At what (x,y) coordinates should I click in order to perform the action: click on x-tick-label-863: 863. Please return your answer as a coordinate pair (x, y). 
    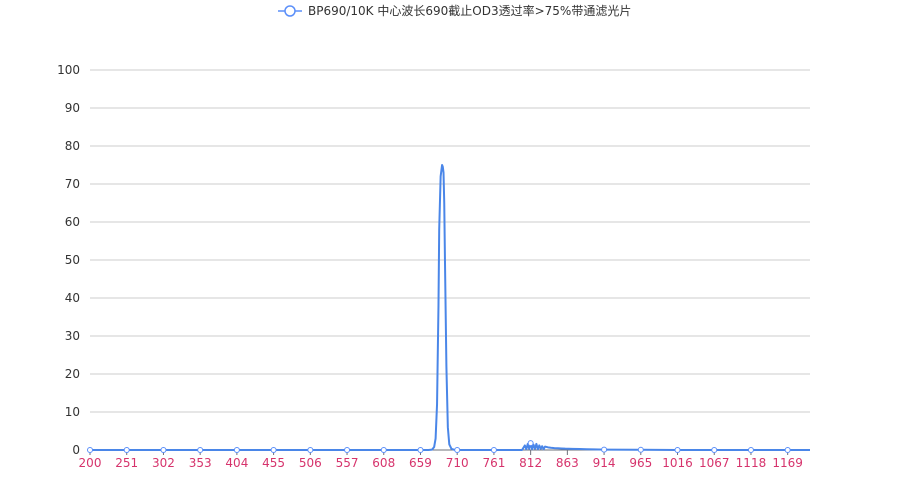
    Looking at the image, I should click on (567, 463).